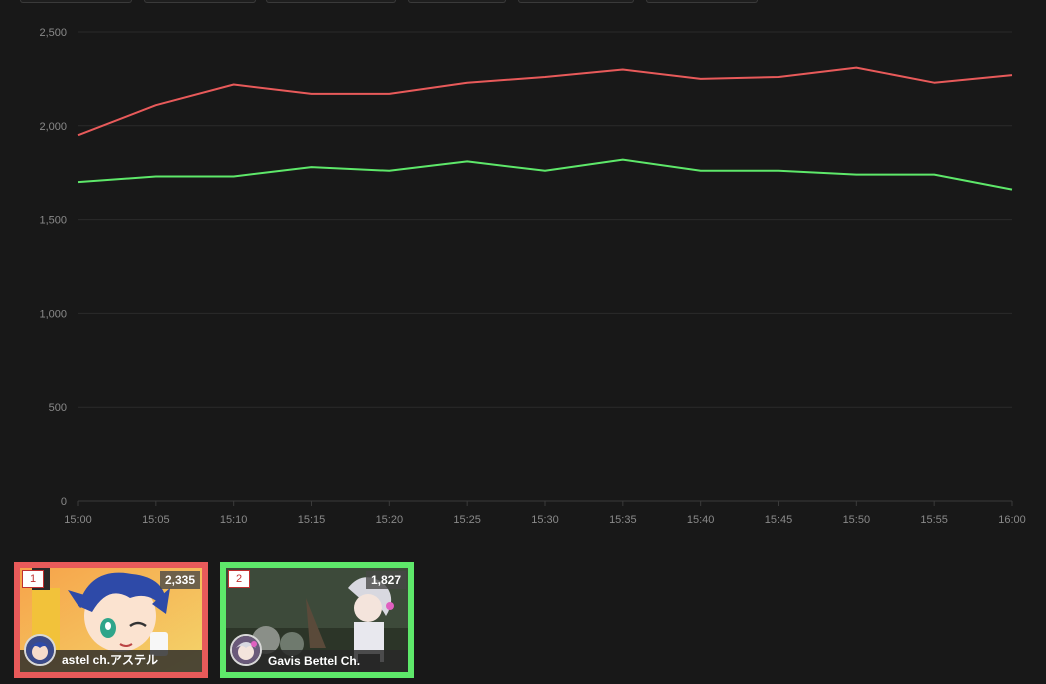 This screenshot has width=1046, height=684. Describe the element at coordinates (156, 520) in the screenshot. I see `x-tick-label: 15:05` at that location.